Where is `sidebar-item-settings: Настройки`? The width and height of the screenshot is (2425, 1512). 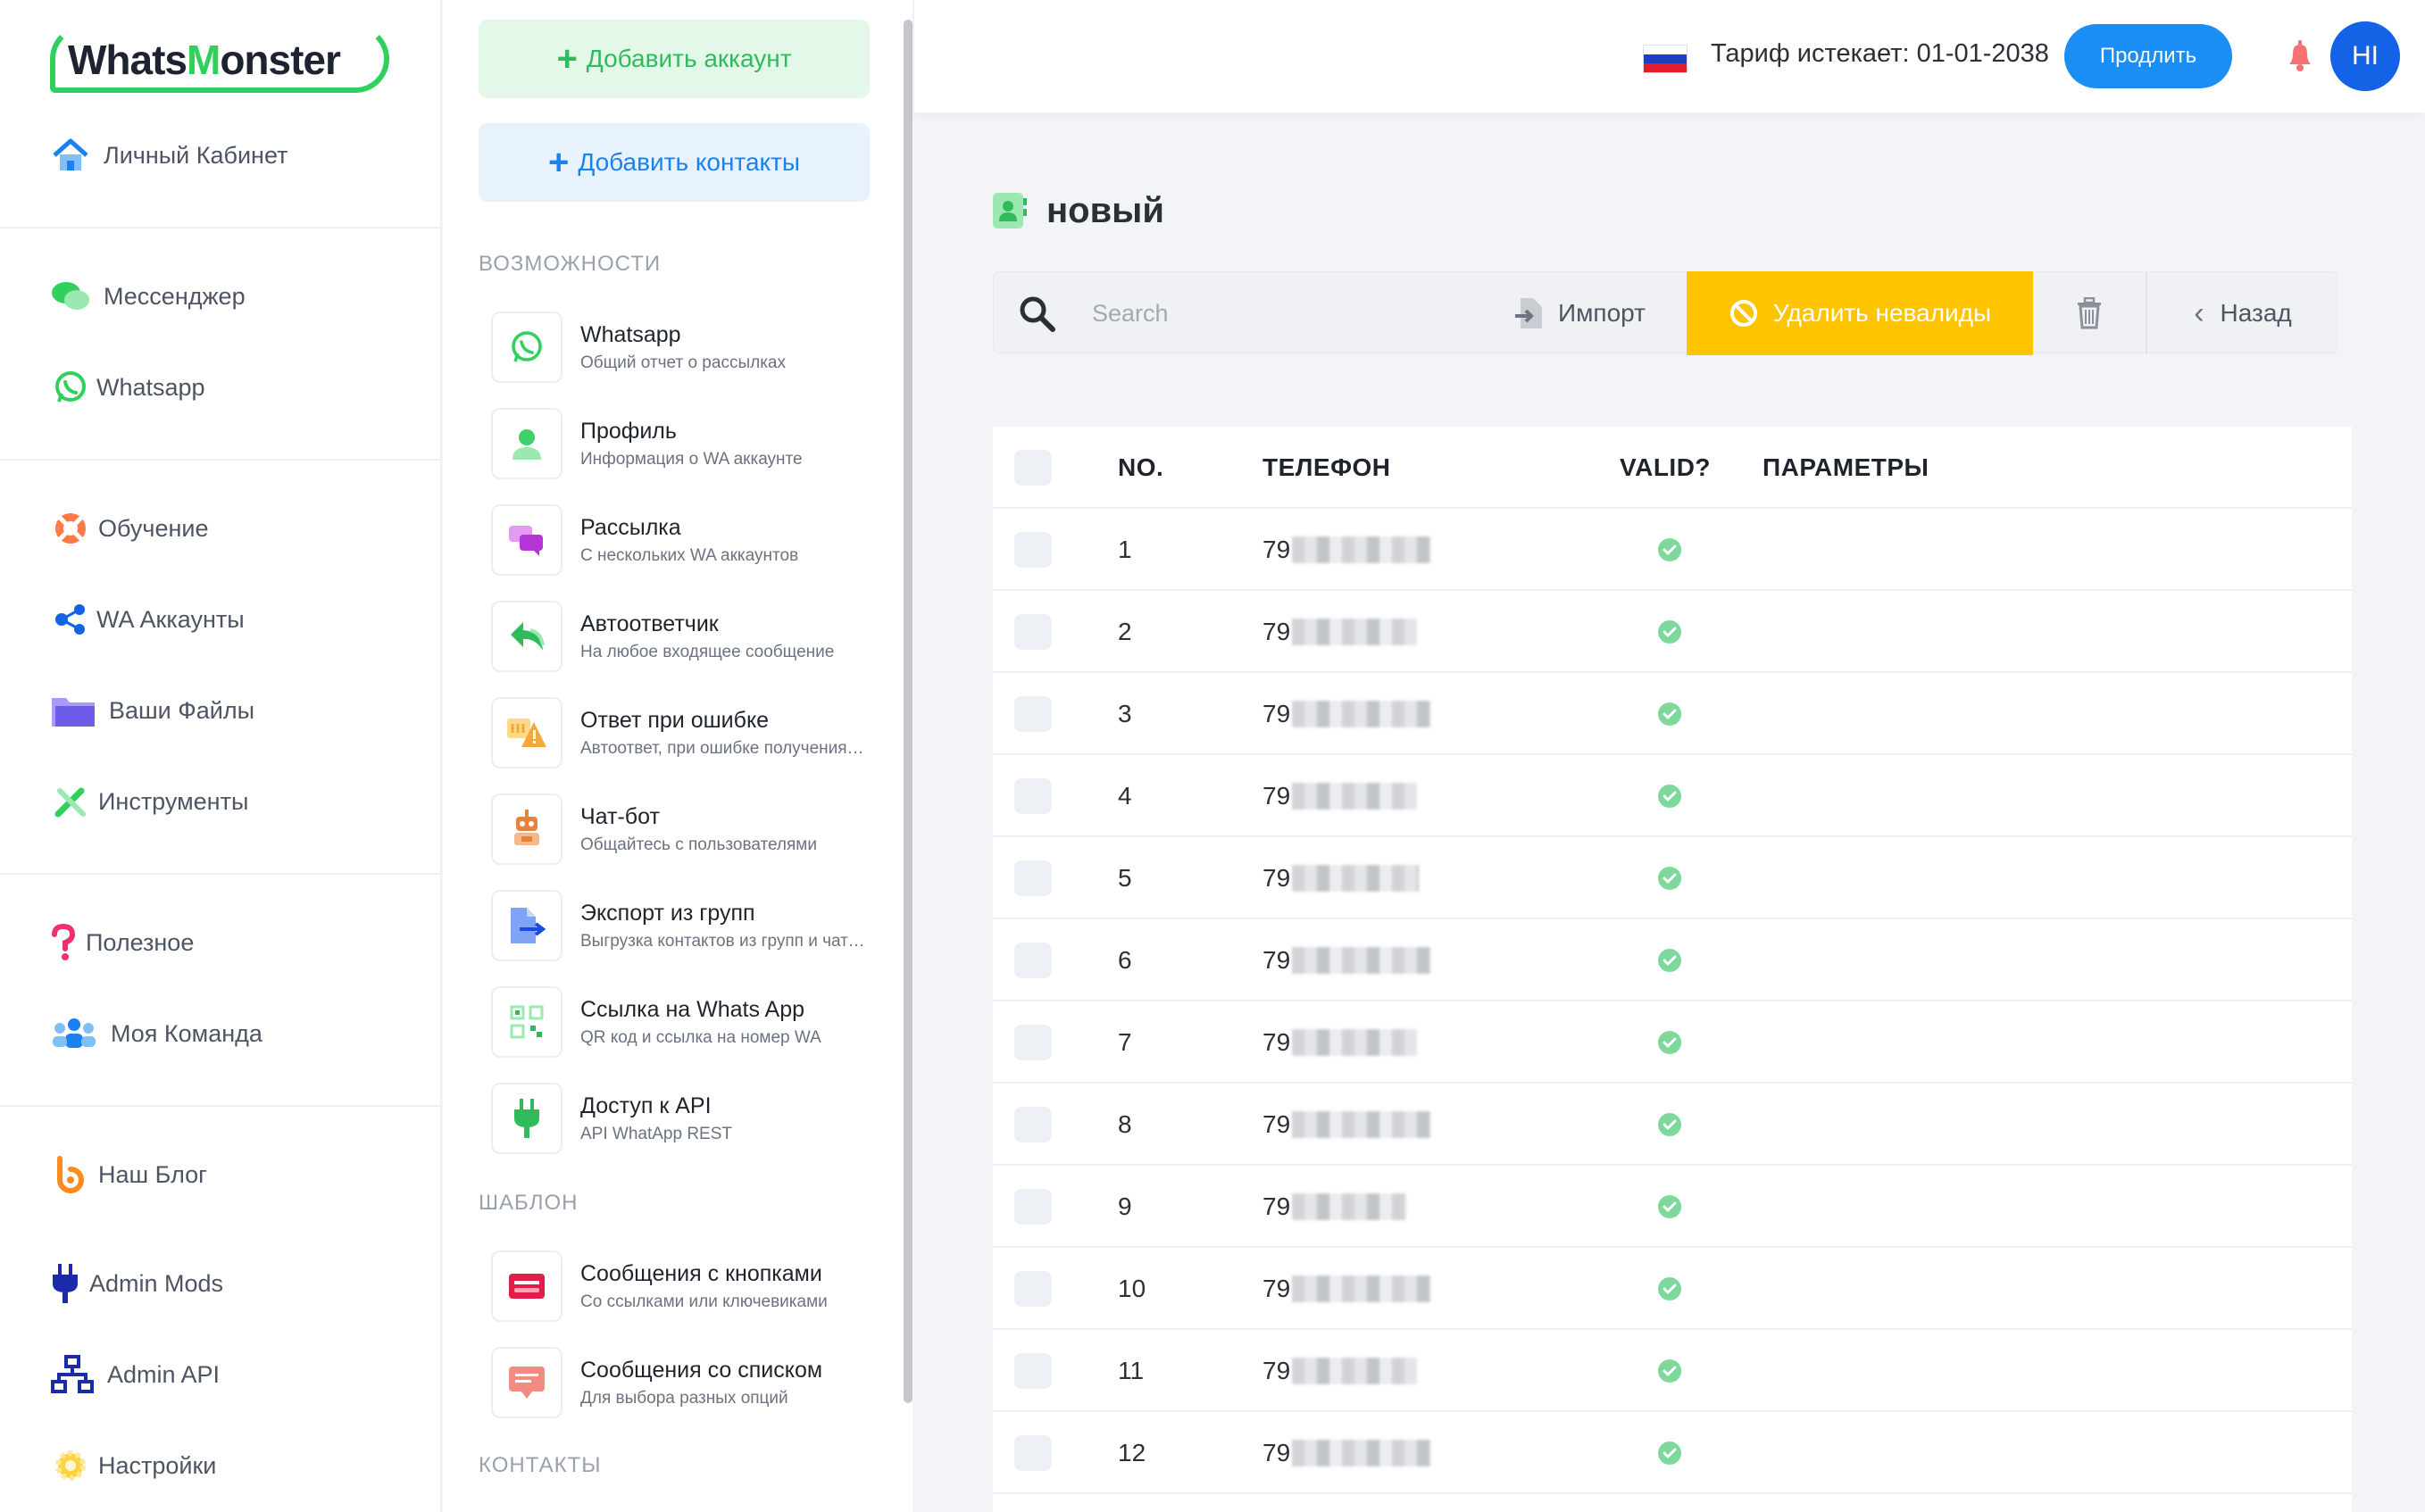
sidebar-item-settings: Настройки is located at coordinates (133, 1466).